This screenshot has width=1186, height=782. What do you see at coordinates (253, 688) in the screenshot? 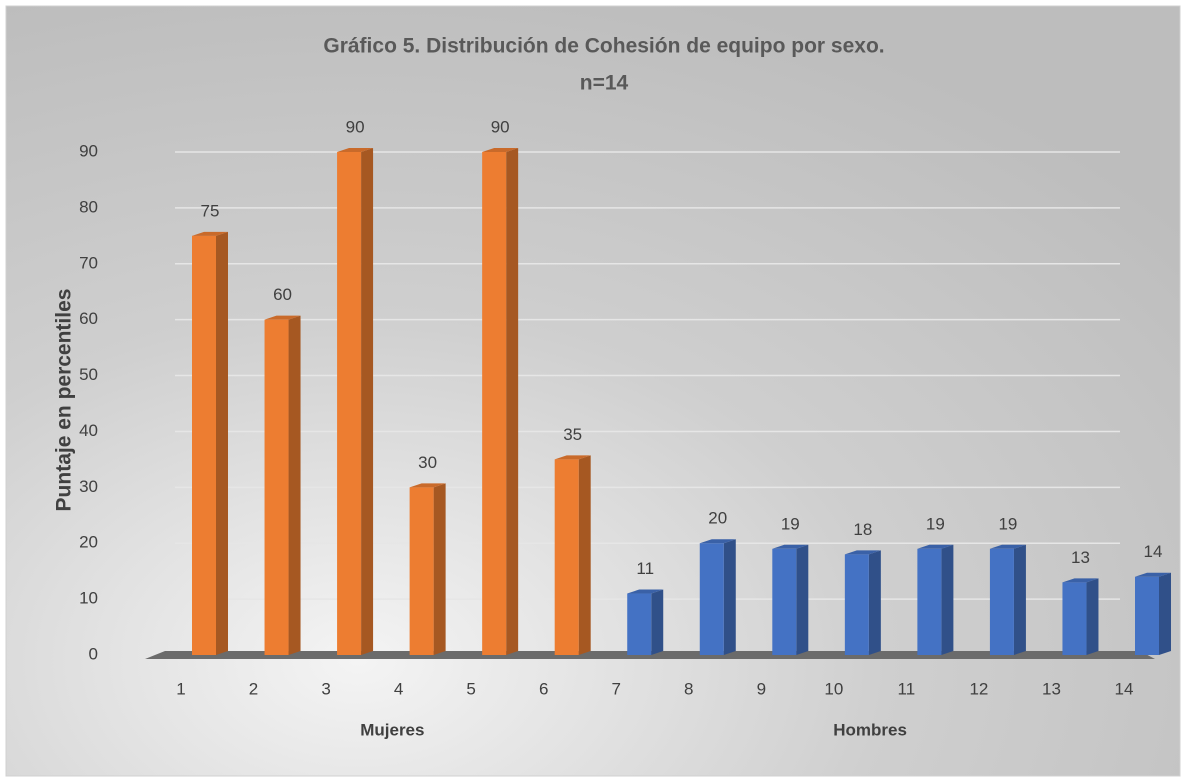
I see `x-tick-label: 2` at bounding box center [253, 688].